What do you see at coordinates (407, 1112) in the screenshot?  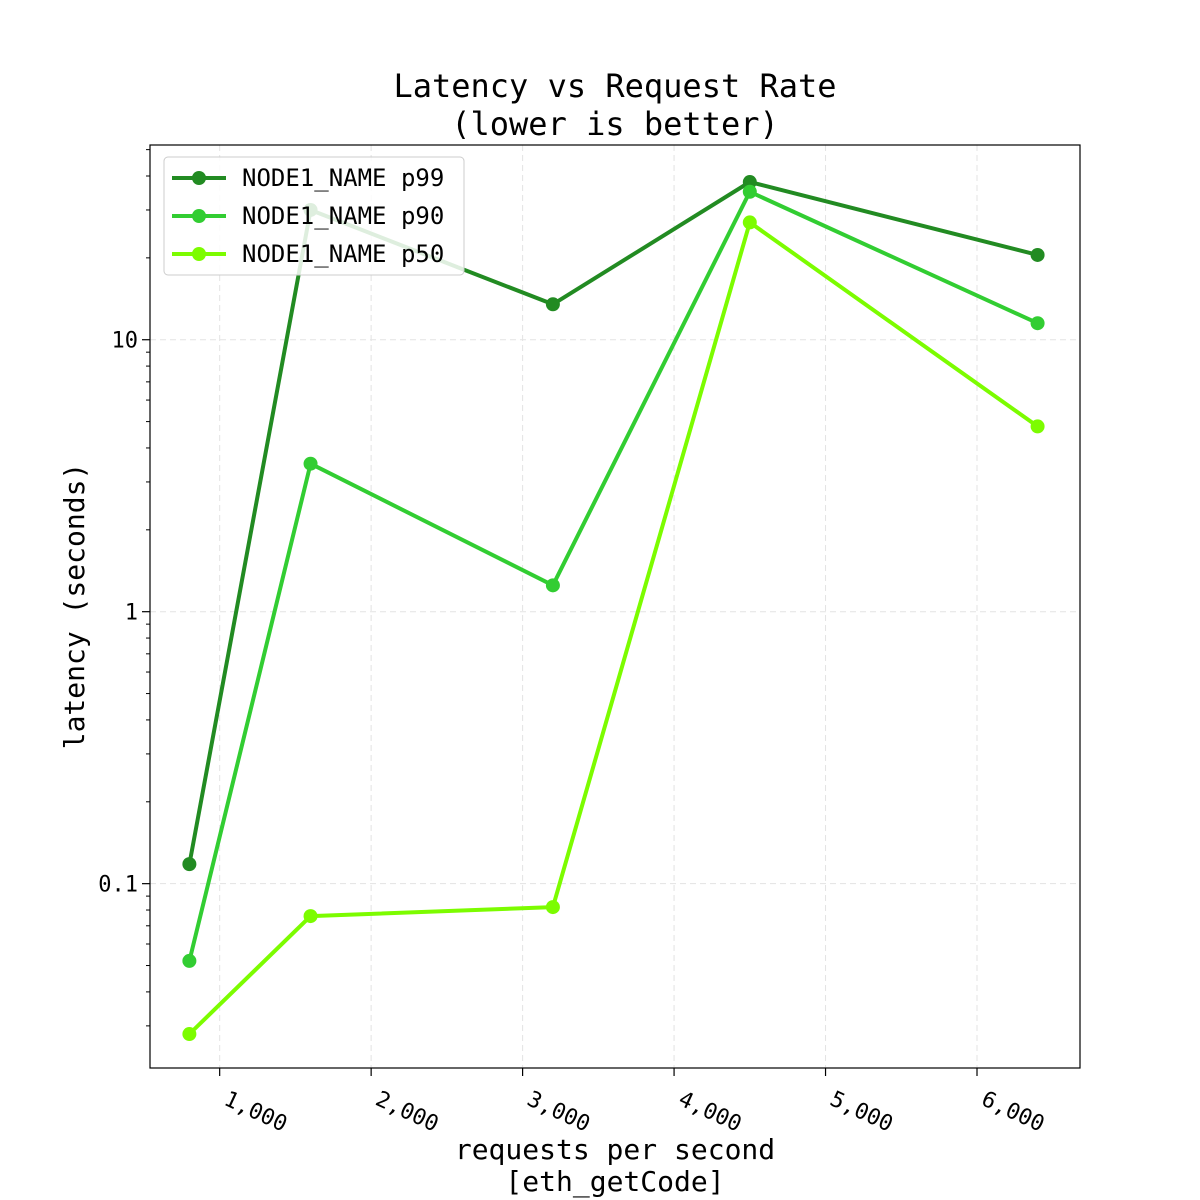 I see `x-tick-label: 2,000` at bounding box center [407, 1112].